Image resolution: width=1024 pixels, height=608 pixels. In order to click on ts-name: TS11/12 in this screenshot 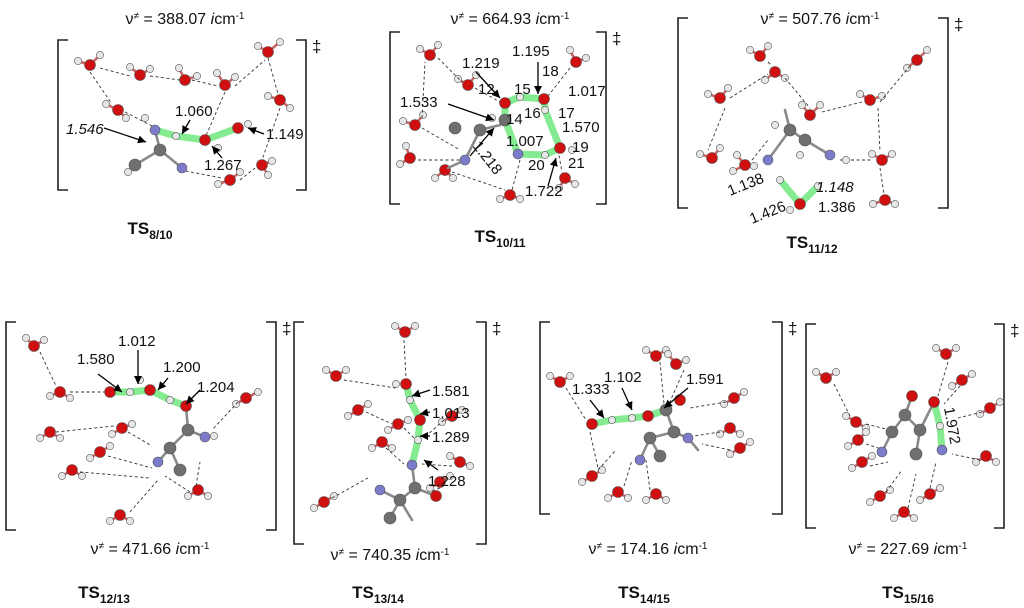, I will do `click(811, 244)`.